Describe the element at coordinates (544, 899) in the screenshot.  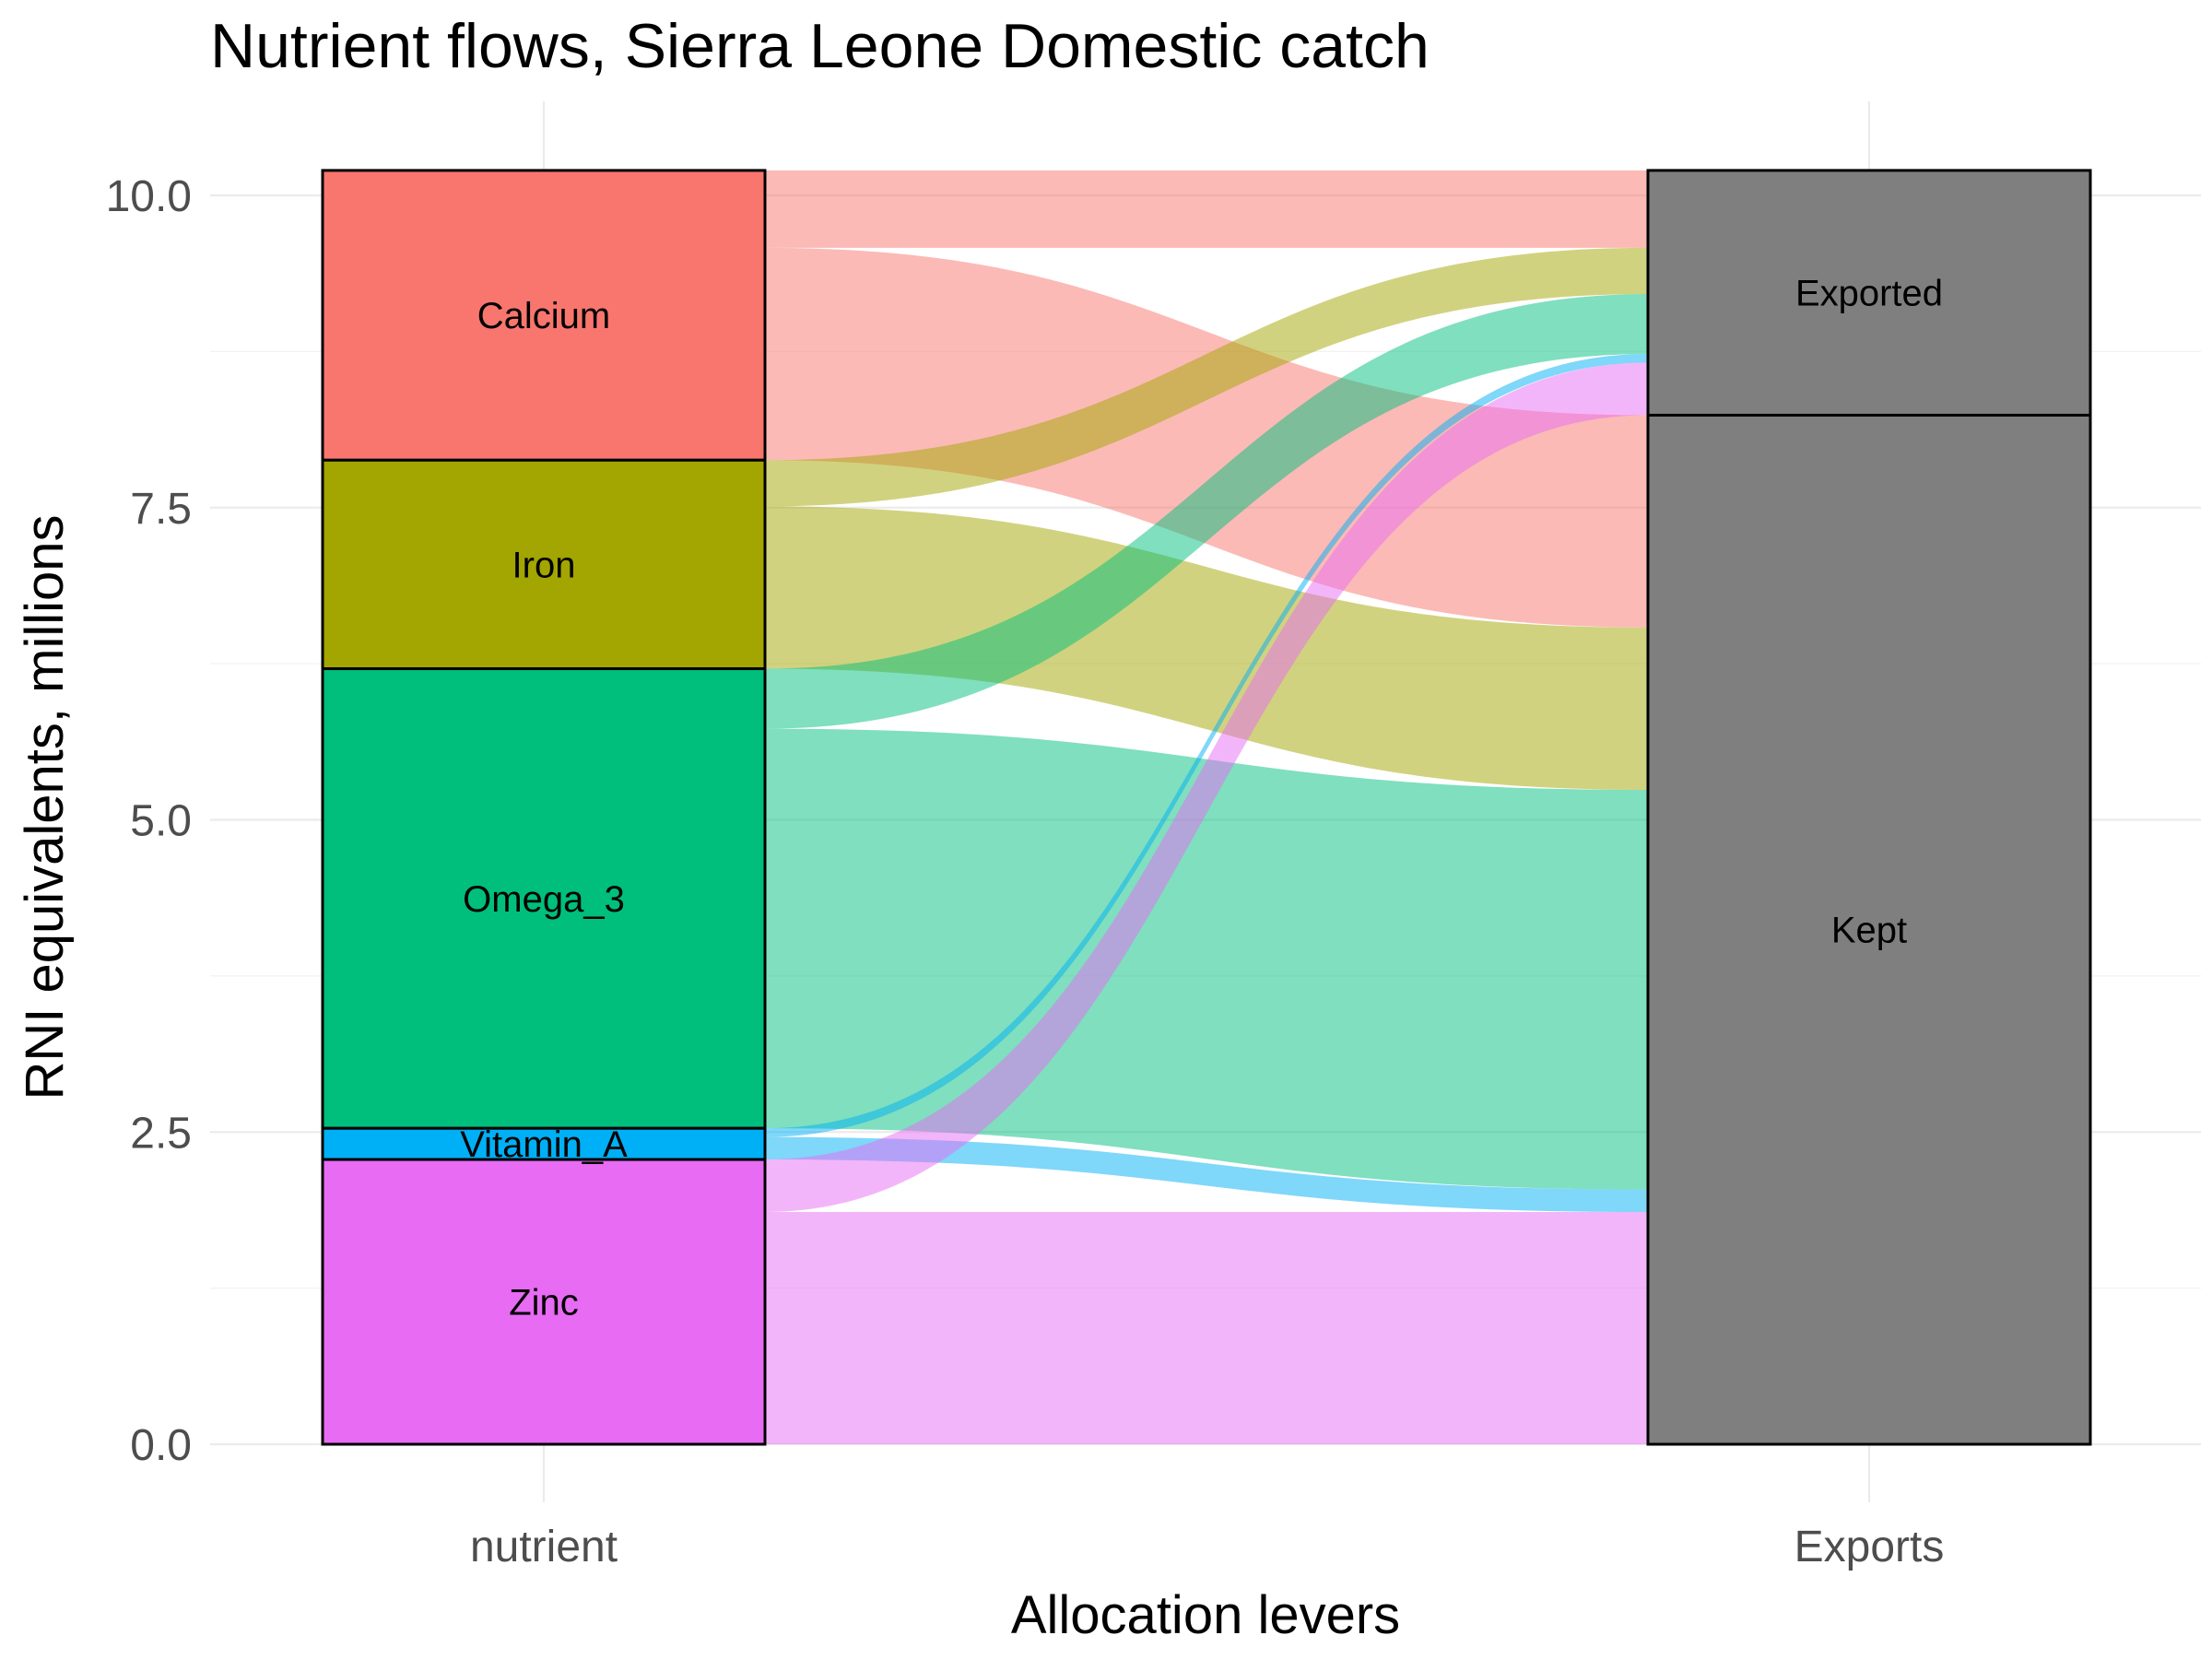
I see `stratum-label-omega-3: Omega_3` at that location.